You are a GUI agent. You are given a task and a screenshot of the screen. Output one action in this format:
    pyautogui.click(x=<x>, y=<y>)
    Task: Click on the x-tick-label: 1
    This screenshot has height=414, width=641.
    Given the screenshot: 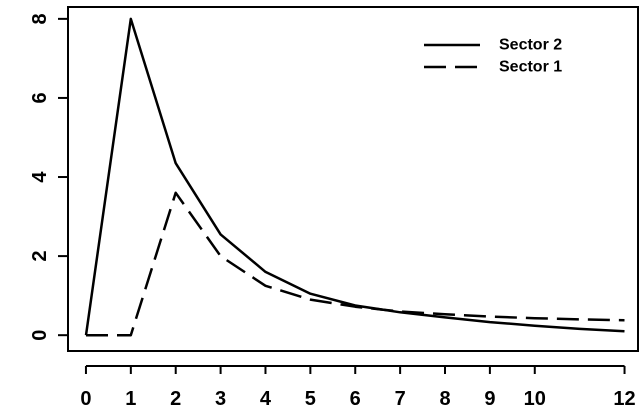 What is the action you would take?
    pyautogui.click(x=130, y=399)
    